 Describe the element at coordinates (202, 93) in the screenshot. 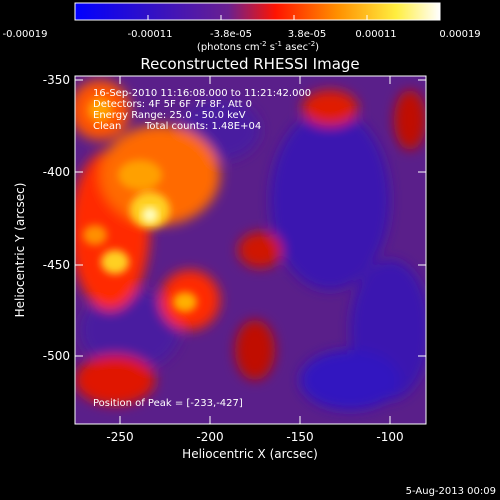

I see `annotation-time-range: 16-Sep-2010 11:16:08.000 to 11:21:42.000` at that location.